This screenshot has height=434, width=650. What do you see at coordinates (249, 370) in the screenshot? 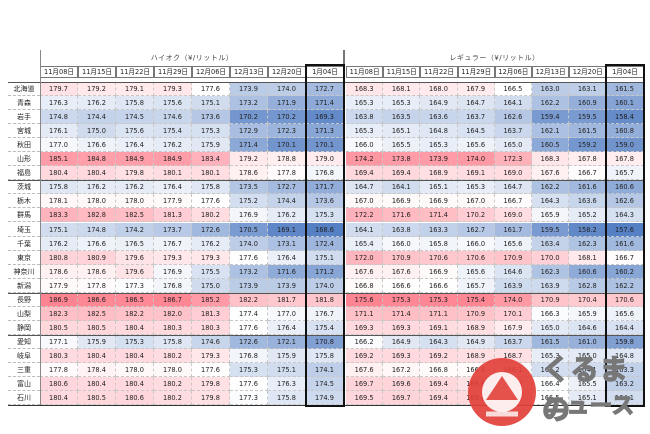
I see `price-cell-high: 175.3` at bounding box center [249, 370].